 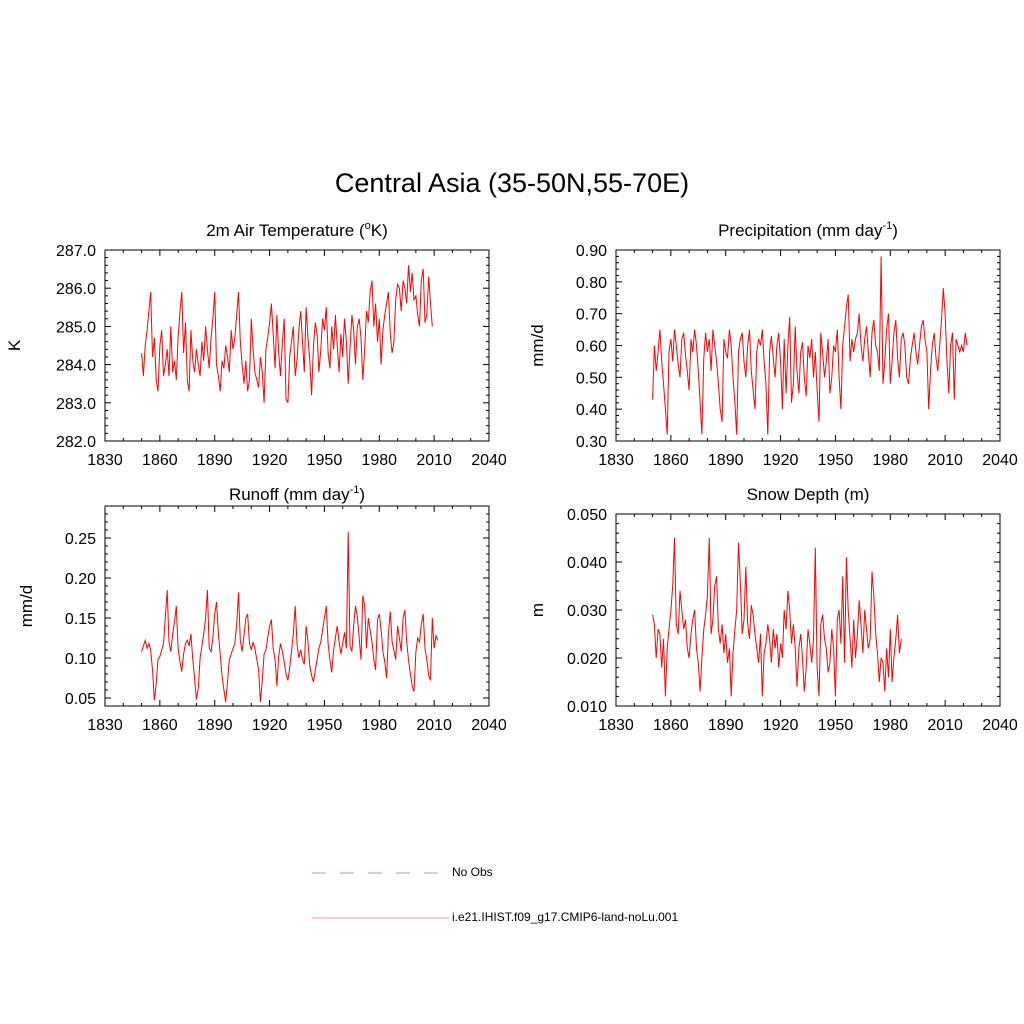 I want to click on y-tick-label: 0.90, so click(x=591, y=251).